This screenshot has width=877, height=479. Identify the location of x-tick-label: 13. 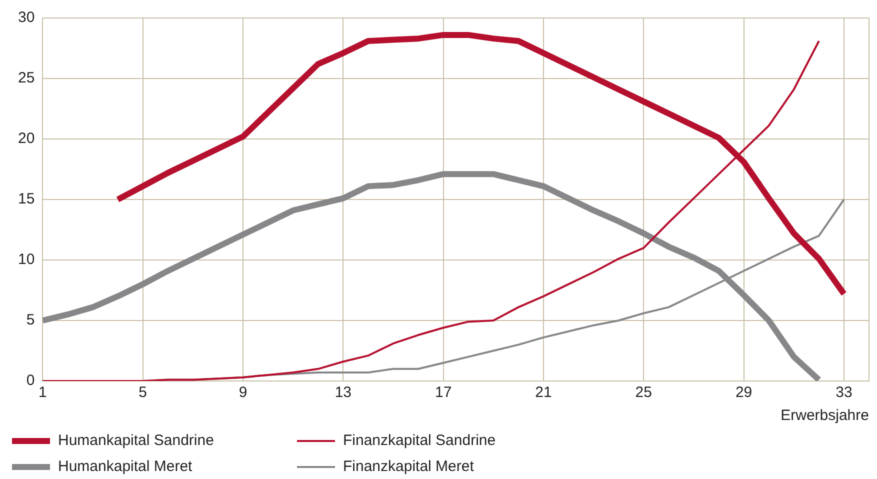
(343, 393).